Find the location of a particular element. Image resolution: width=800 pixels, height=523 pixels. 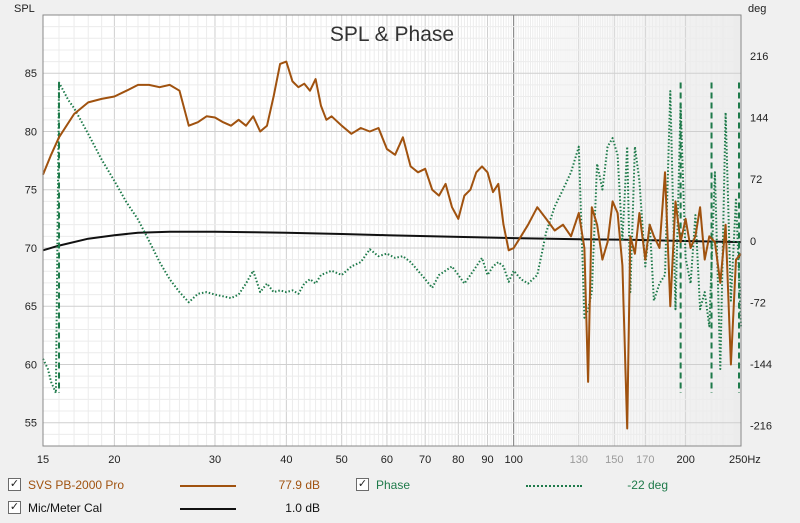

mic-meter-cal-line is located at coordinates (392, 241).